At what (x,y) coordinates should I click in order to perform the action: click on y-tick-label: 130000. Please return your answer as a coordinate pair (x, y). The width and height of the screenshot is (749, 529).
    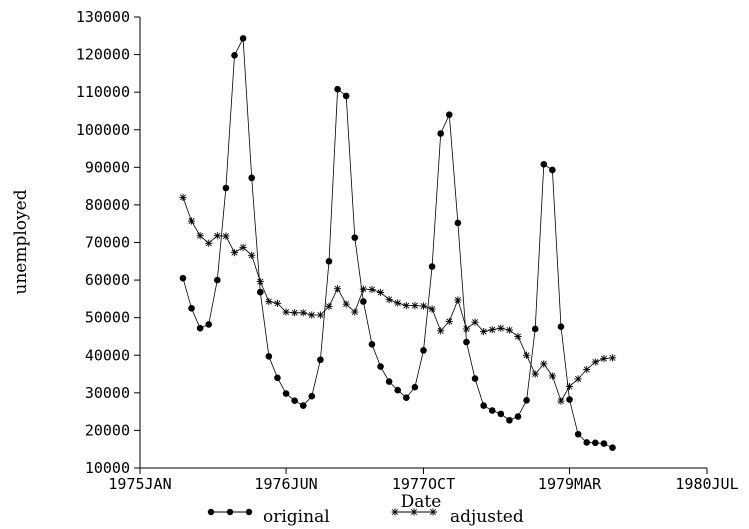
    Looking at the image, I should click on (103, 17).